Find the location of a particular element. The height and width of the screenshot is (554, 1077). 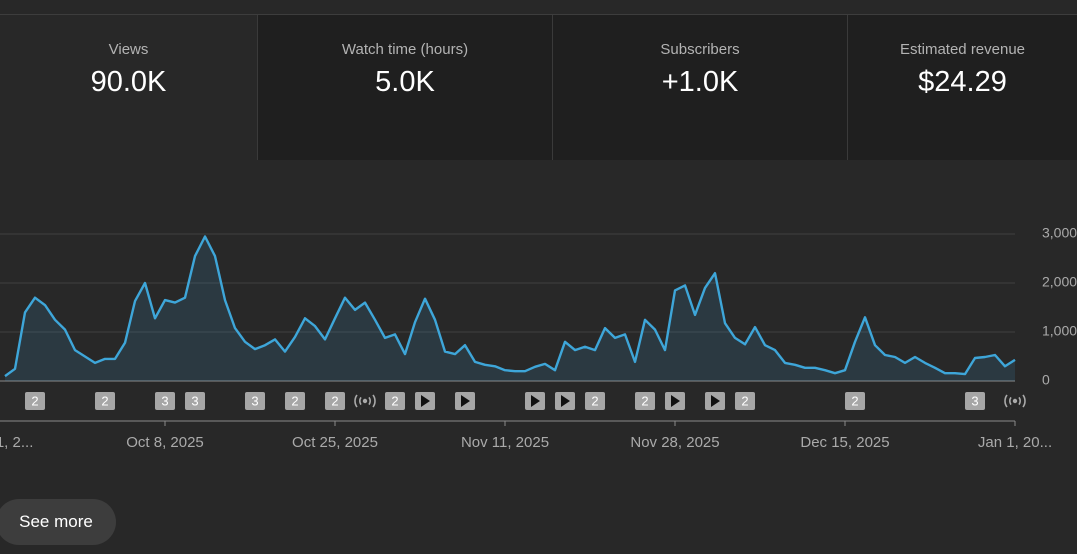

metric-card: Watch time (hours) 5.0K is located at coordinates (404, 87).